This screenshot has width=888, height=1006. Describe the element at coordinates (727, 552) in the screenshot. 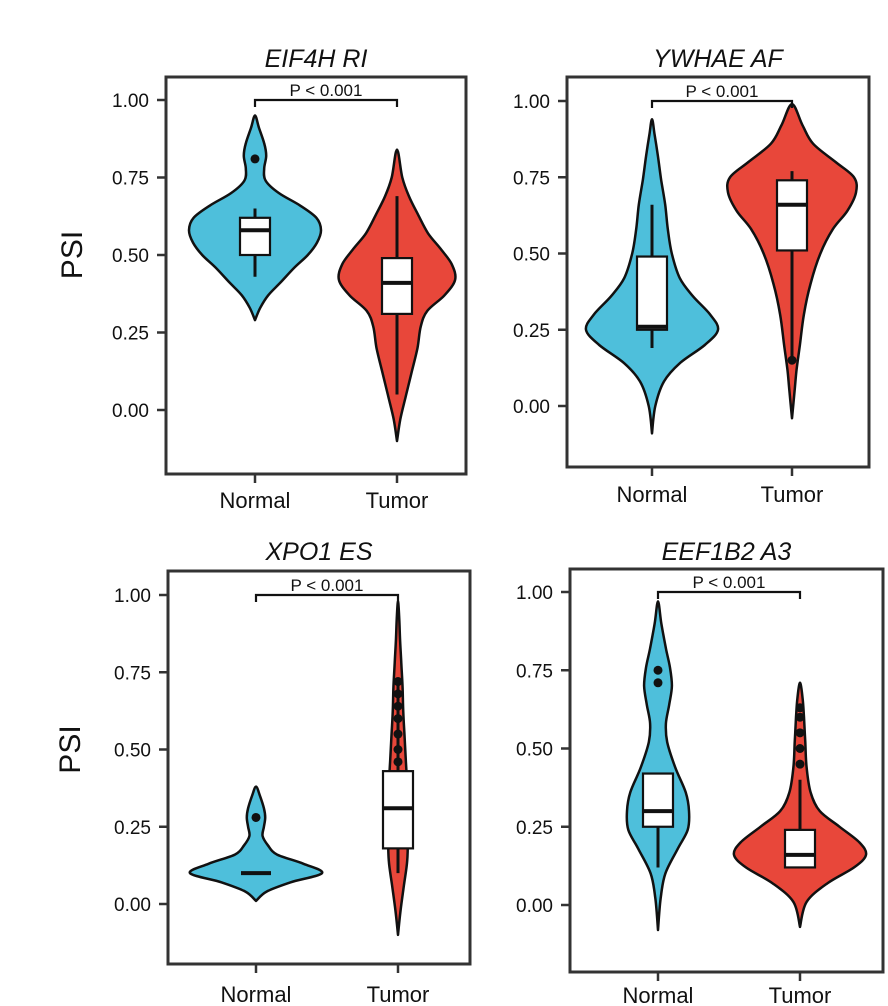

I see `panel-title: EEF1B2 A3` at that location.